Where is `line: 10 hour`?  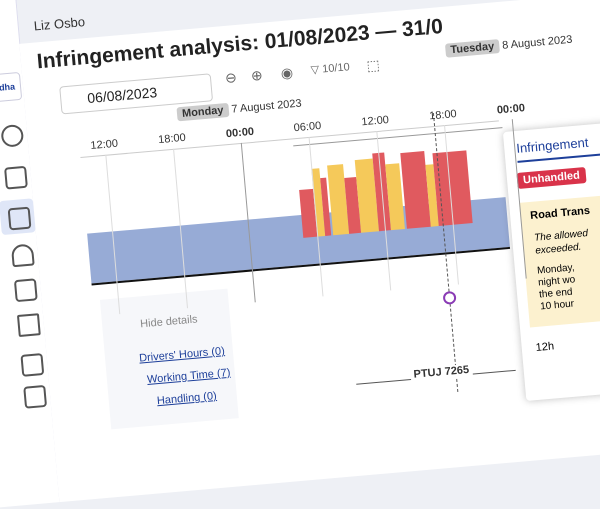
line: 10 hour is located at coordinates (557, 305).